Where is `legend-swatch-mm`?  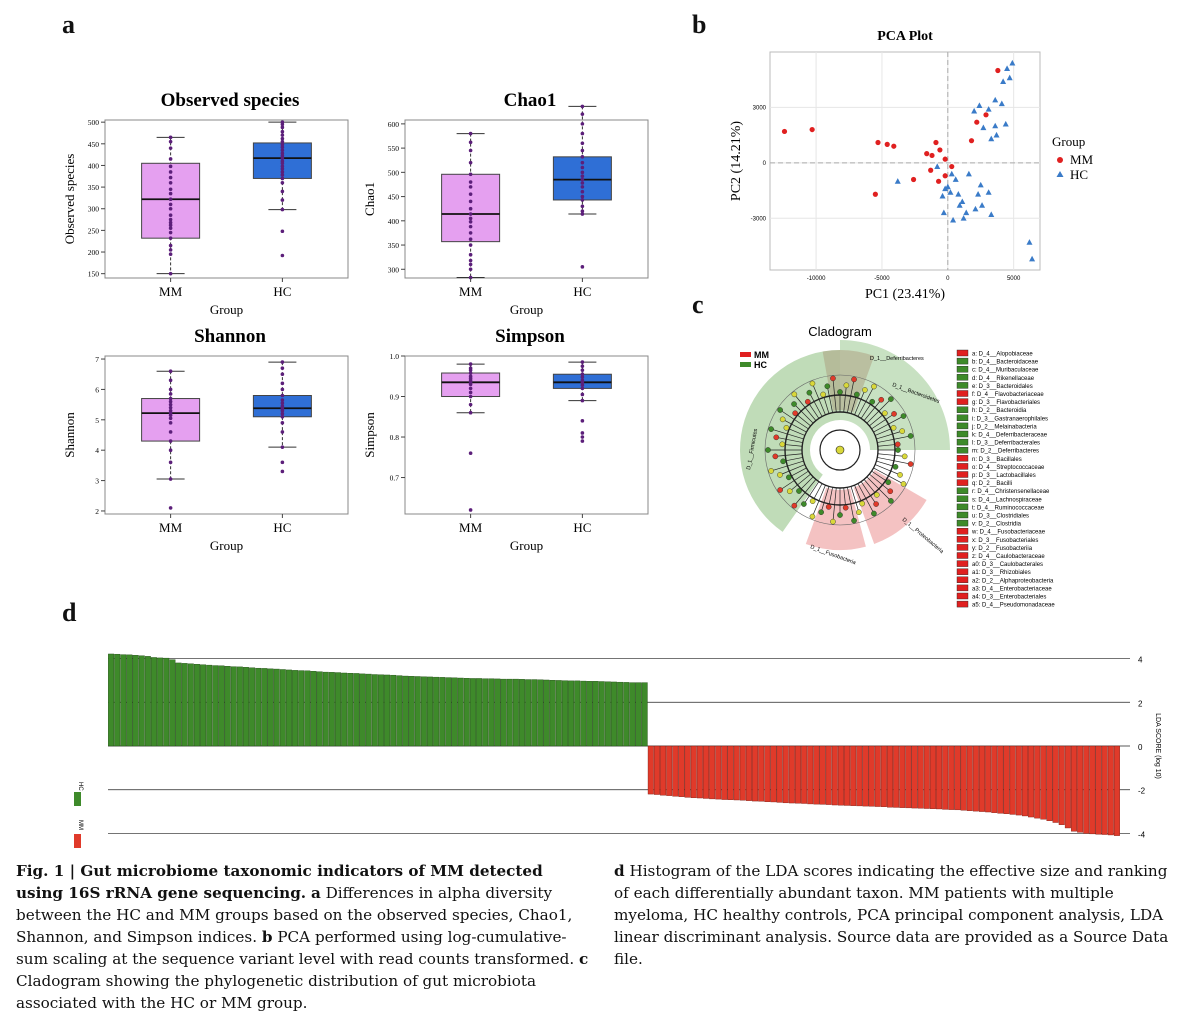
legend-swatch-mm is located at coordinates (77, 841).